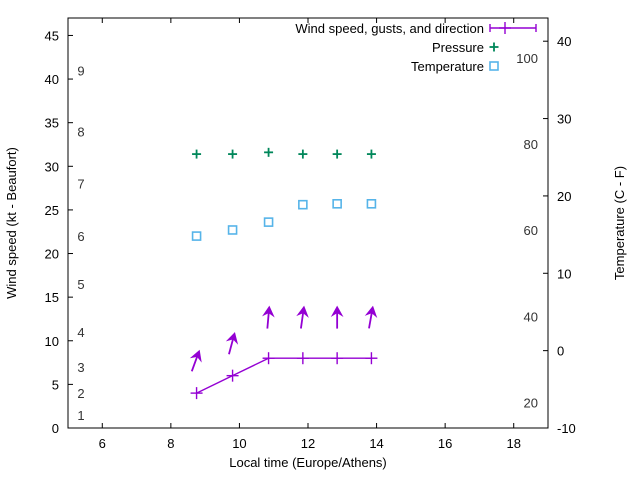  Describe the element at coordinates (566, 428) in the screenshot. I see `y2-tick-label: -10` at that location.